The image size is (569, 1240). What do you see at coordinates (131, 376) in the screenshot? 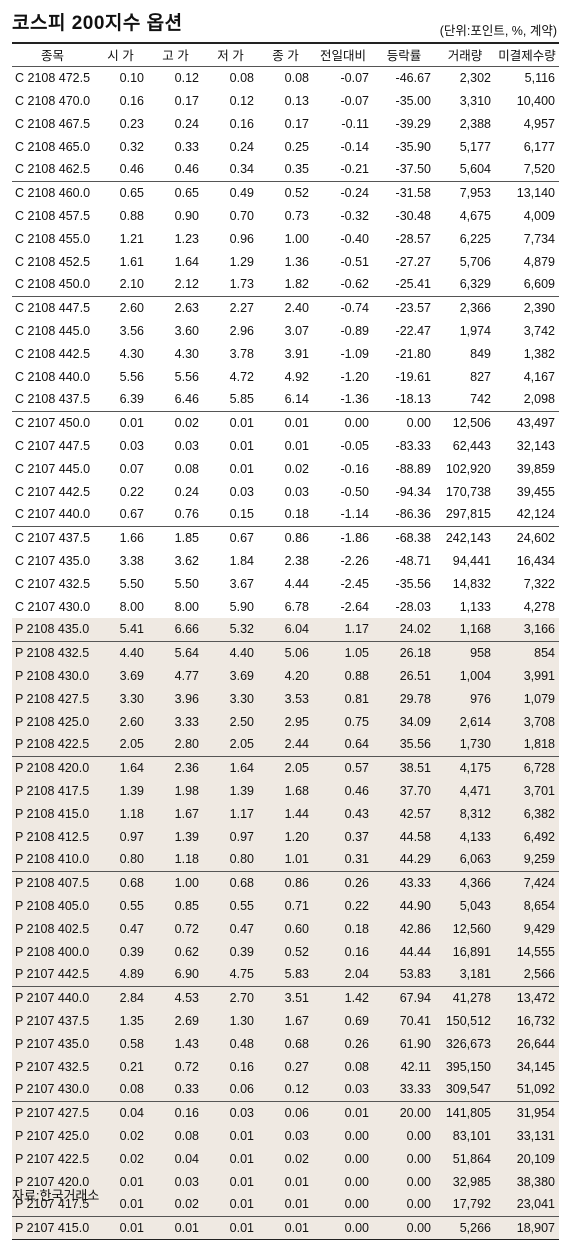
I see `cell-open: 5.56` at bounding box center [131, 376].